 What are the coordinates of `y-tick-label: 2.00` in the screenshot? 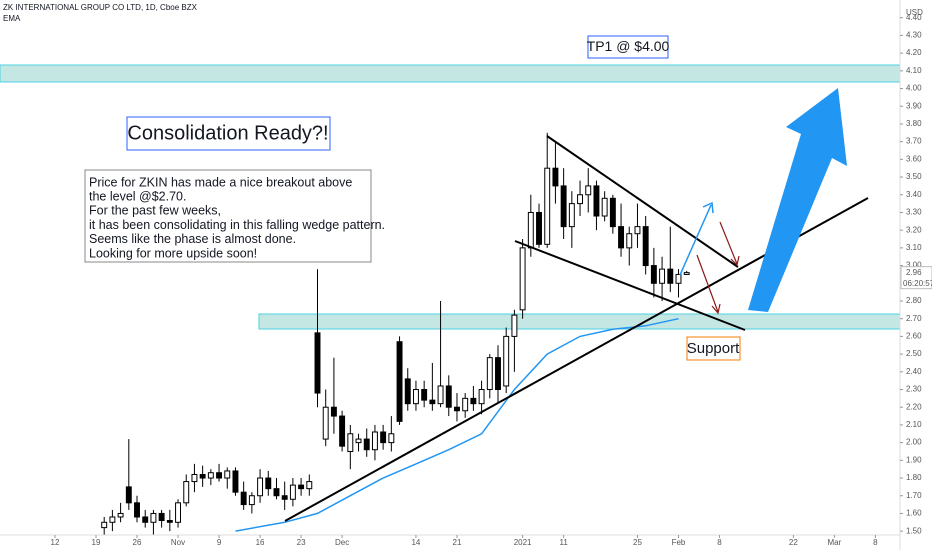 It's located at (914, 442).